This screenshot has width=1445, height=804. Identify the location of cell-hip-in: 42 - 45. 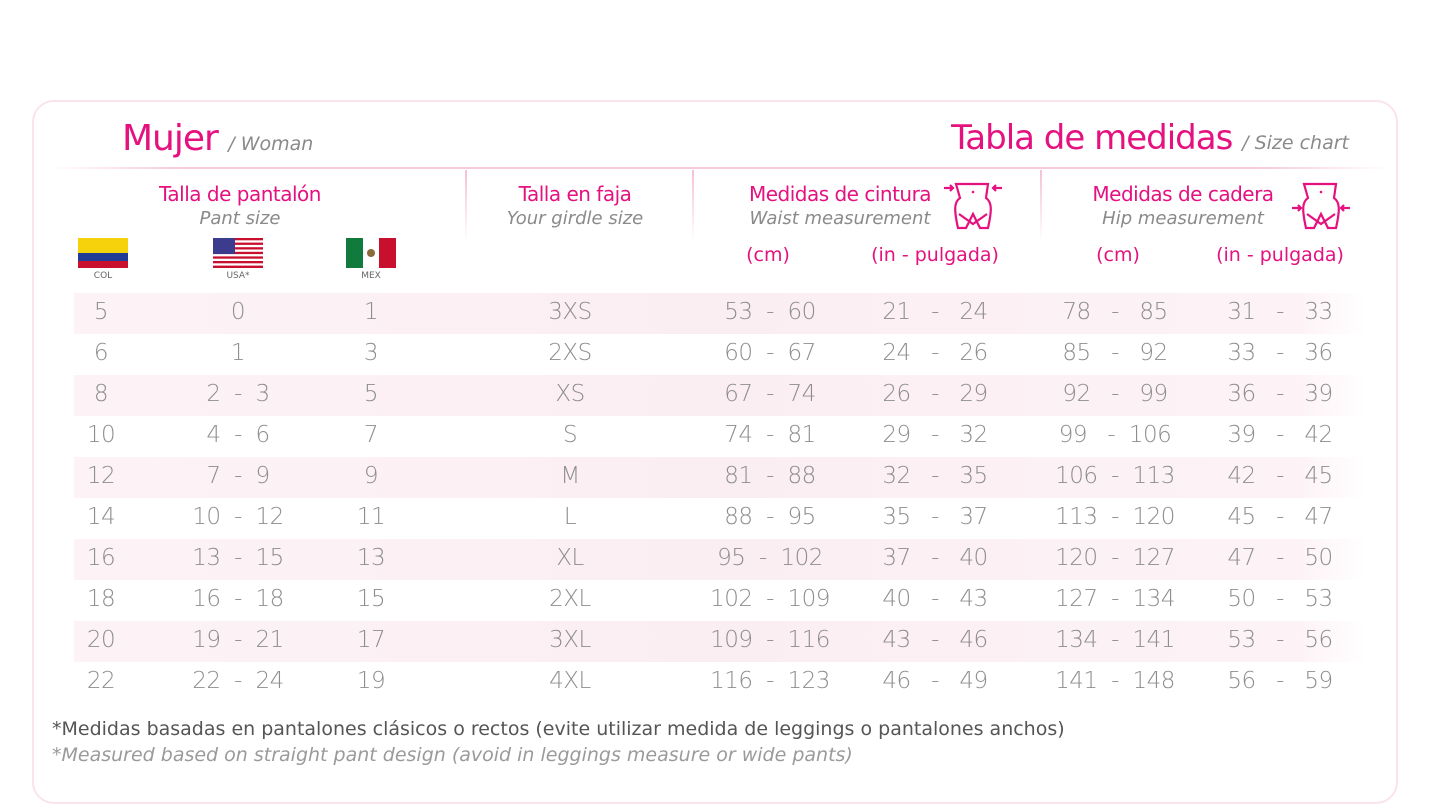
(1280, 476).